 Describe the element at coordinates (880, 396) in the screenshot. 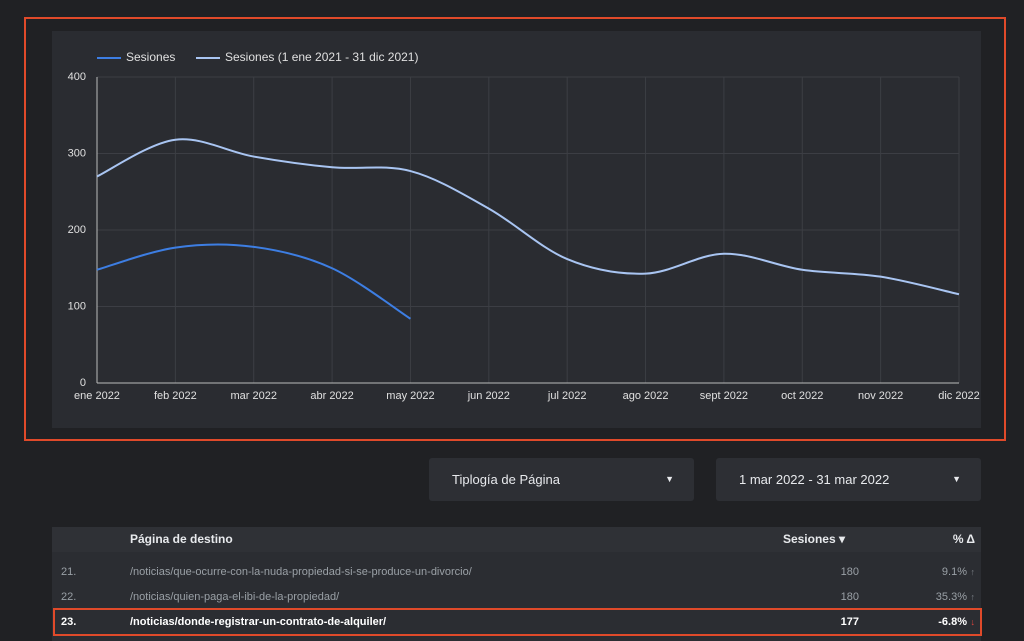

I see `x-tick-label: nov 2022` at that location.